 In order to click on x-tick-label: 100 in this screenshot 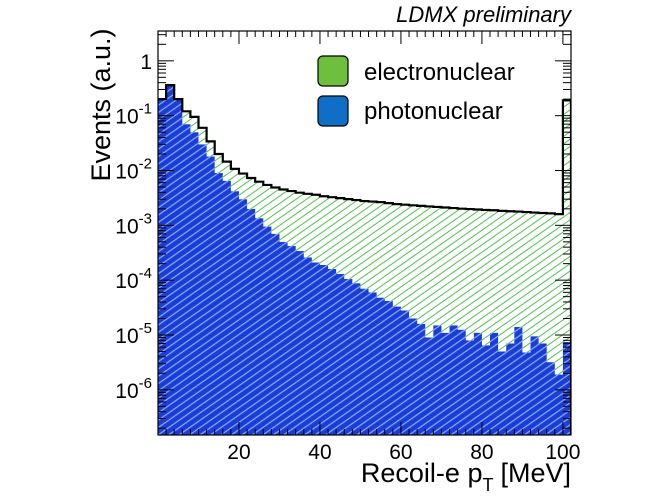, I will do `click(562, 452)`.